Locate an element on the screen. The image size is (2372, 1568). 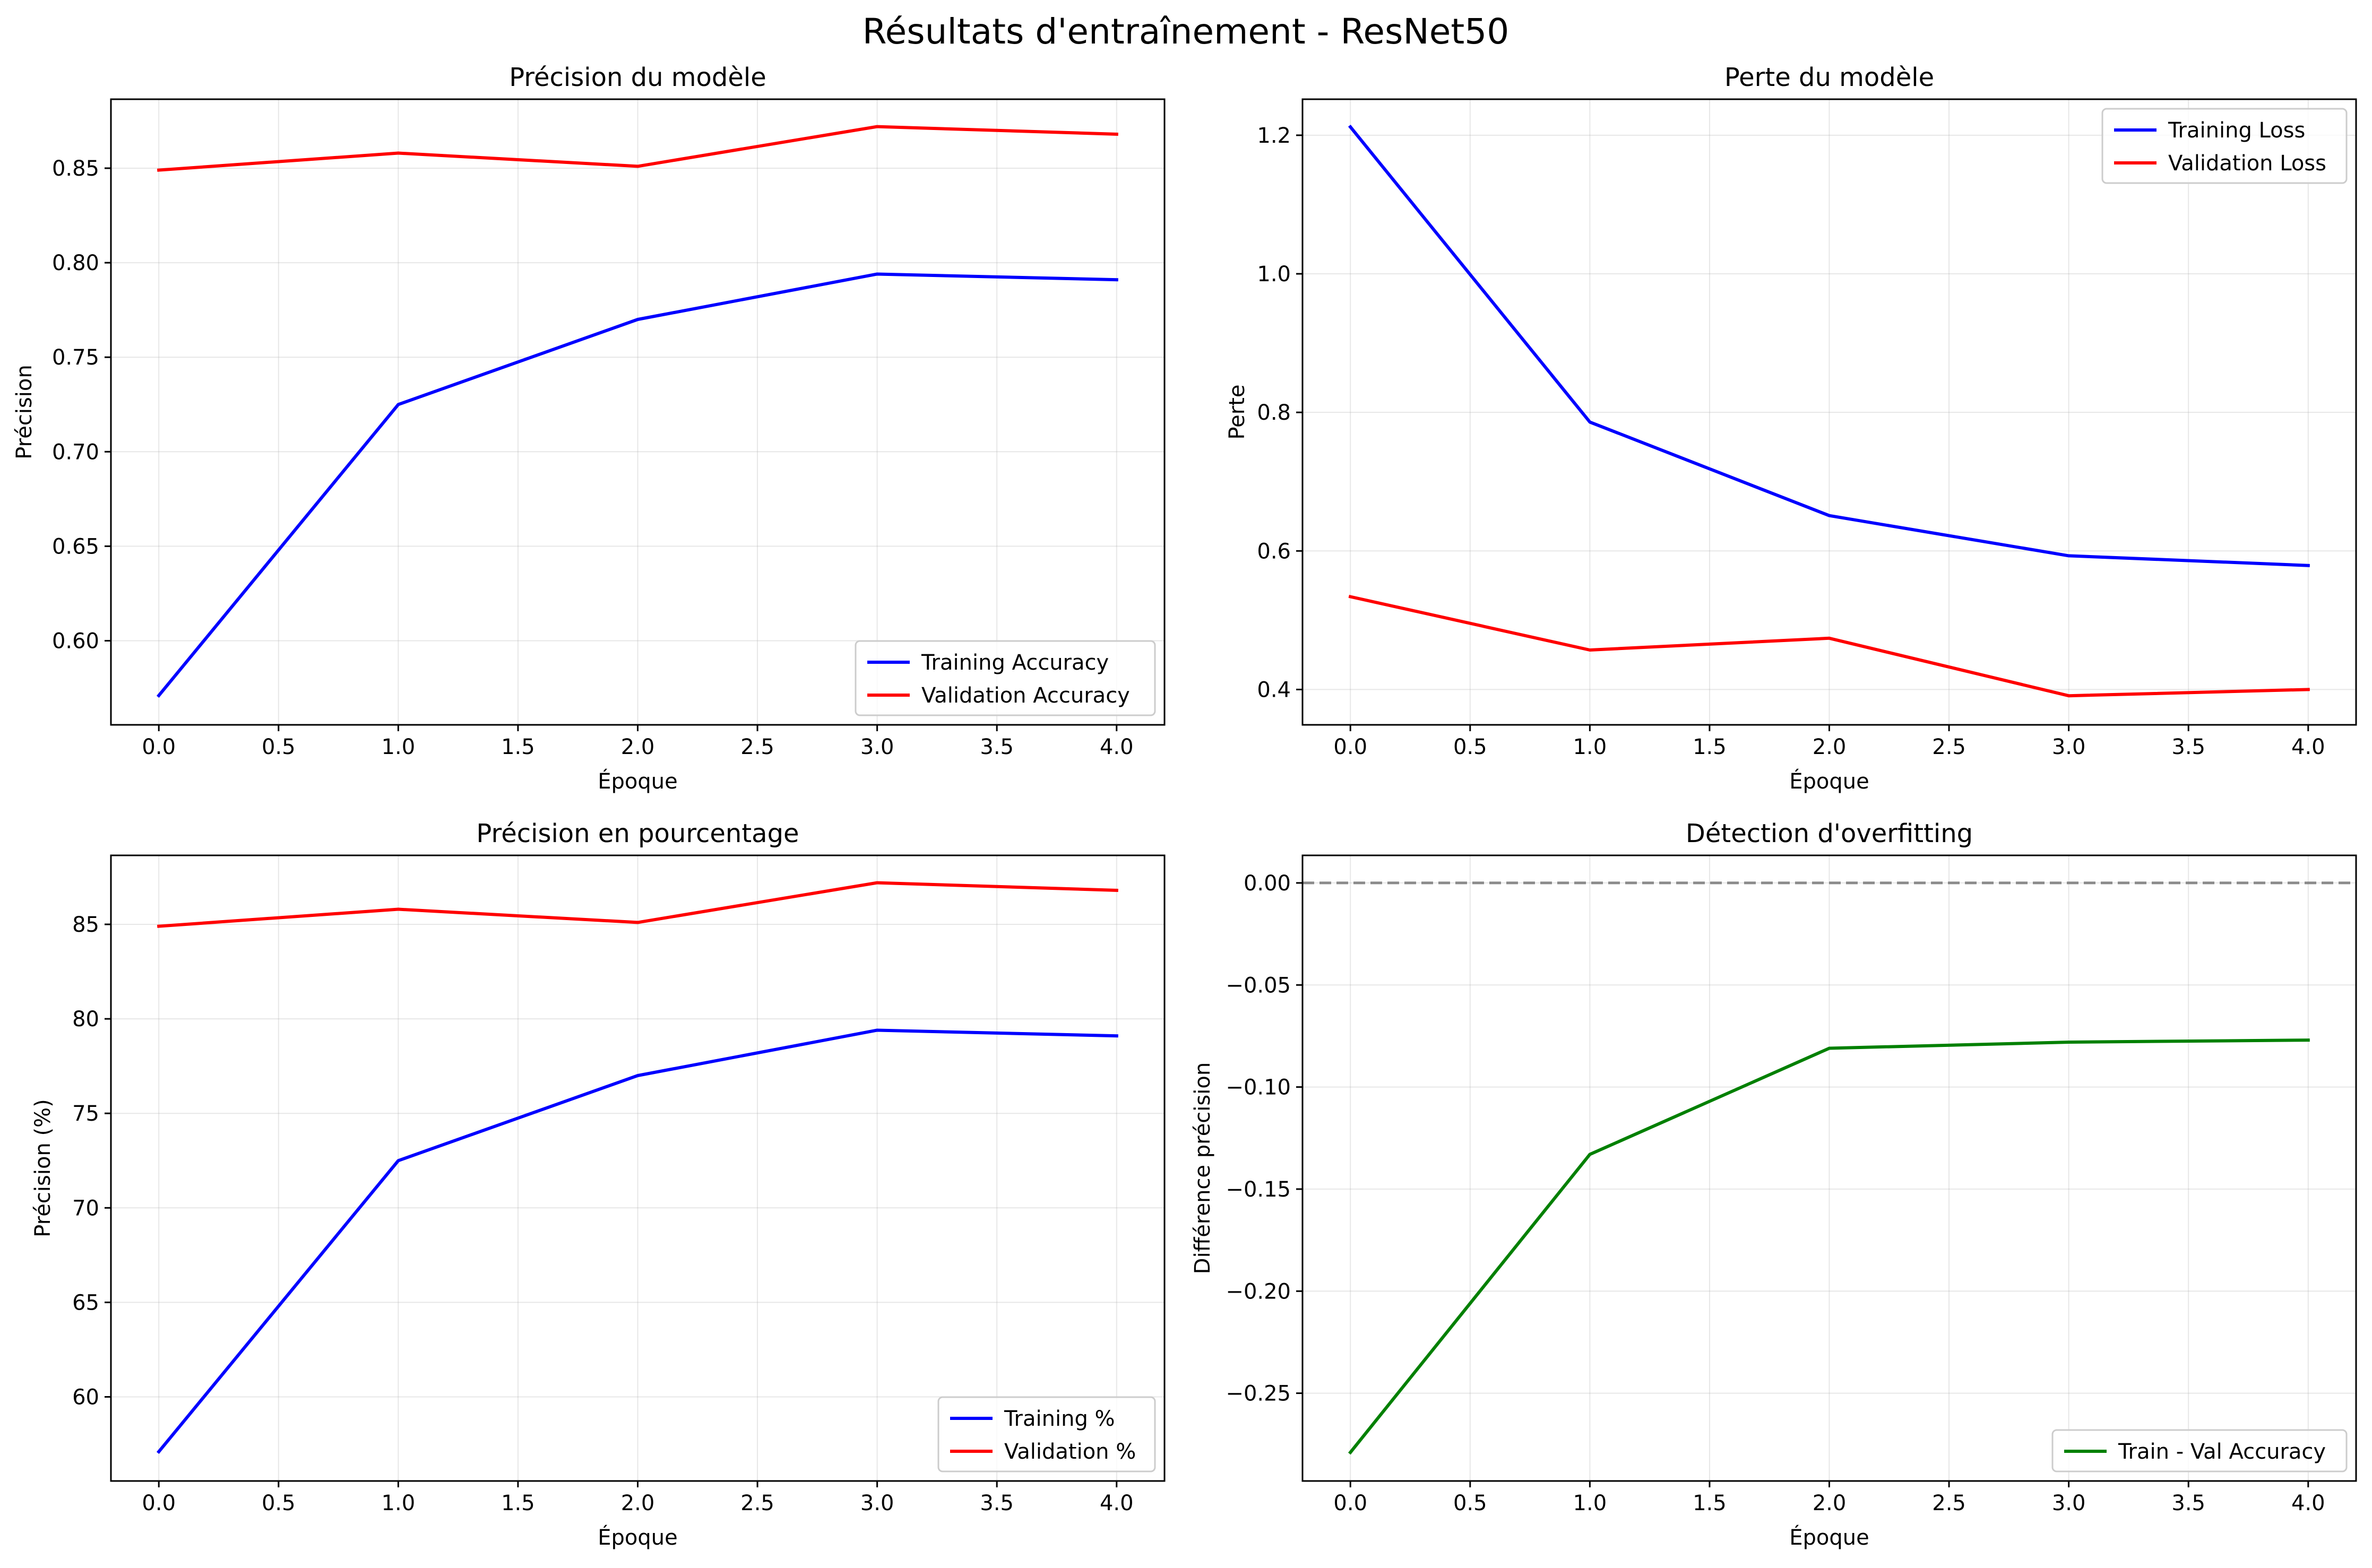
y-tick-label: 0.65 is located at coordinates (75, 546).